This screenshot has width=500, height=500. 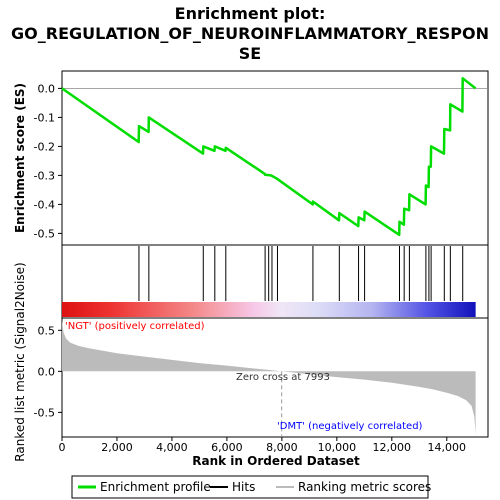 What do you see at coordinates (392, 447) in the screenshot?
I see `x-tick-label: 12,000` at bounding box center [392, 447].